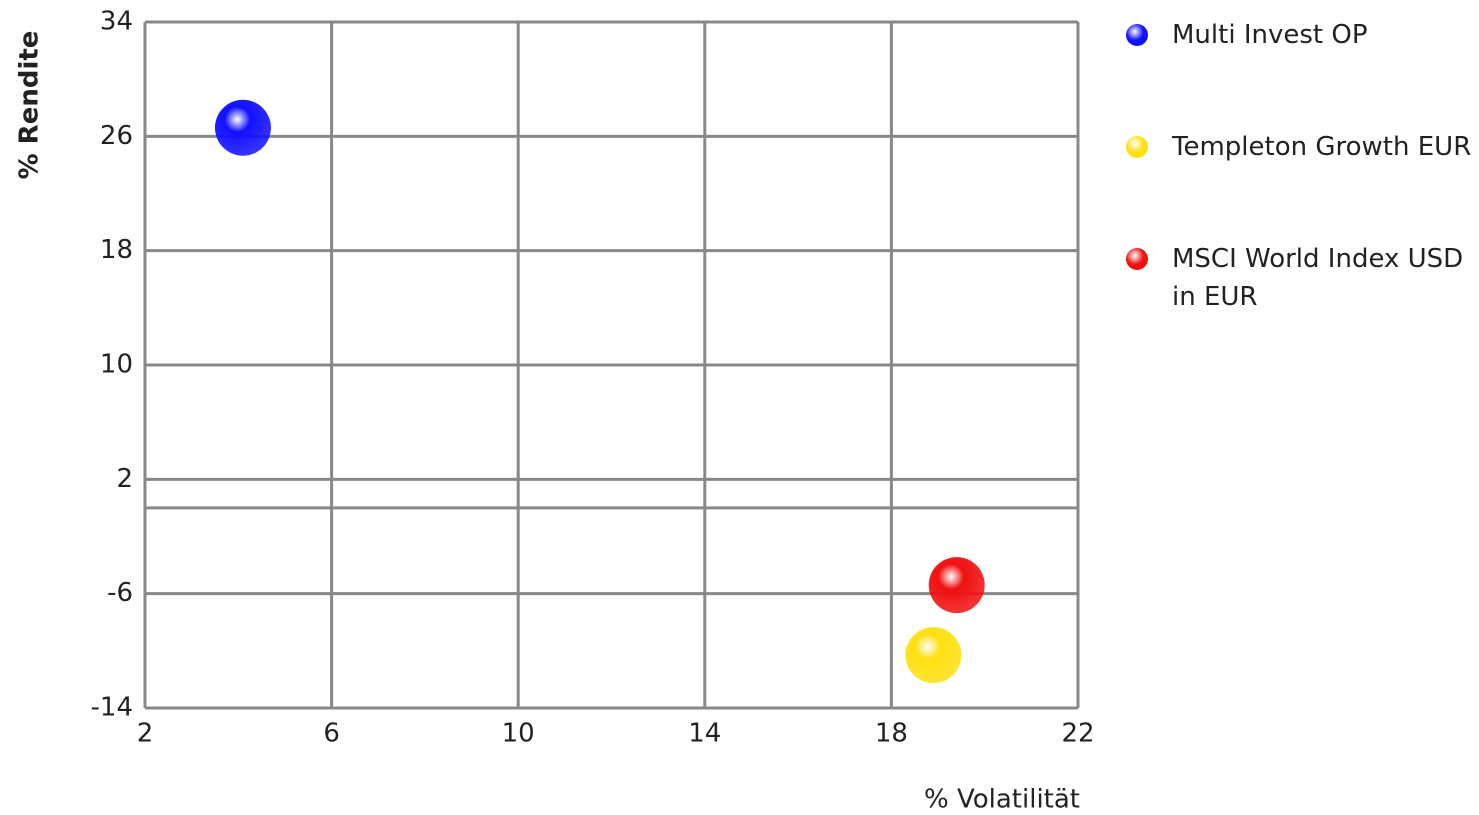 This screenshot has width=1479, height=815. What do you see at coordinates (145, 734) in the screenshot?
I see `x-tick-label: 2` at bounding box center [145, 734].